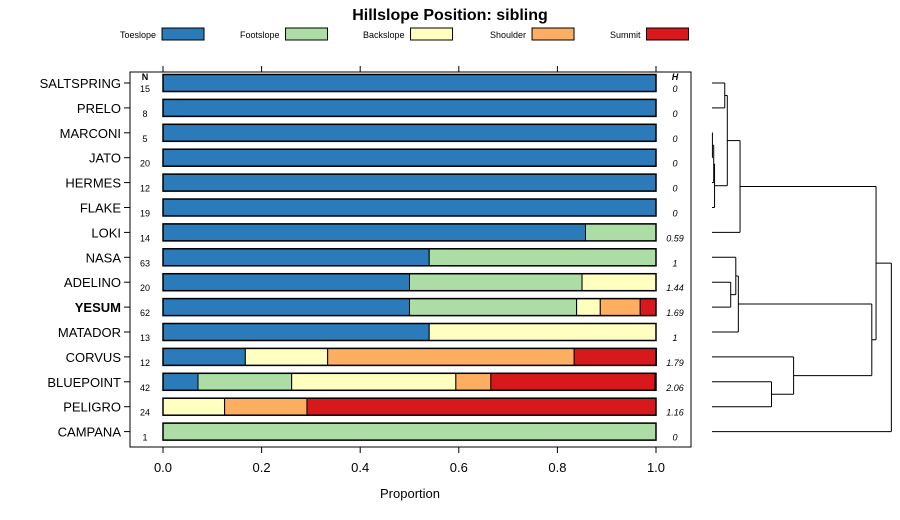 This screenshot has height=520, width=900. What do you see at coordinates (145, 263) in the screenshot?
I see `n-value: 63` at bounding box center [145, 263].